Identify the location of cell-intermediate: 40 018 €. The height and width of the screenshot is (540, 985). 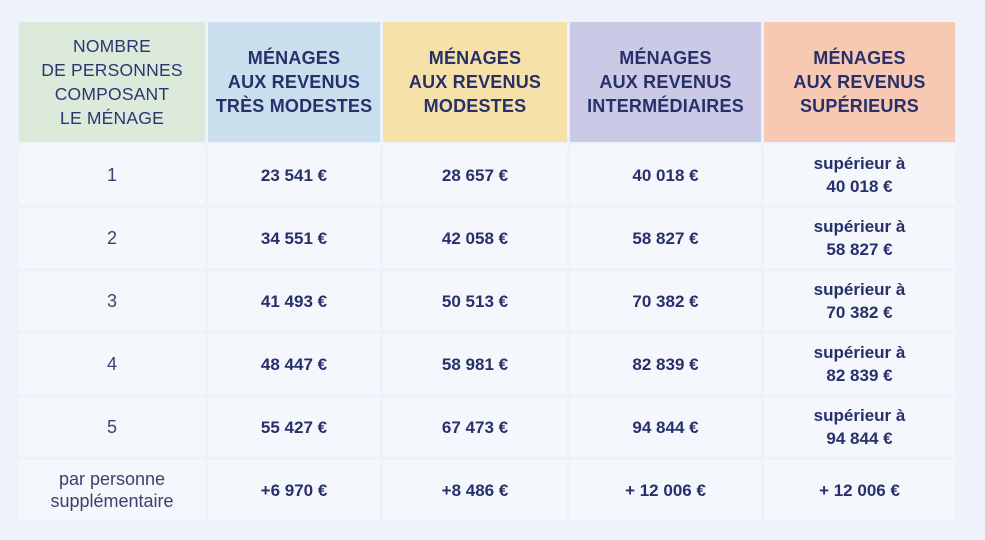
(665, 175).